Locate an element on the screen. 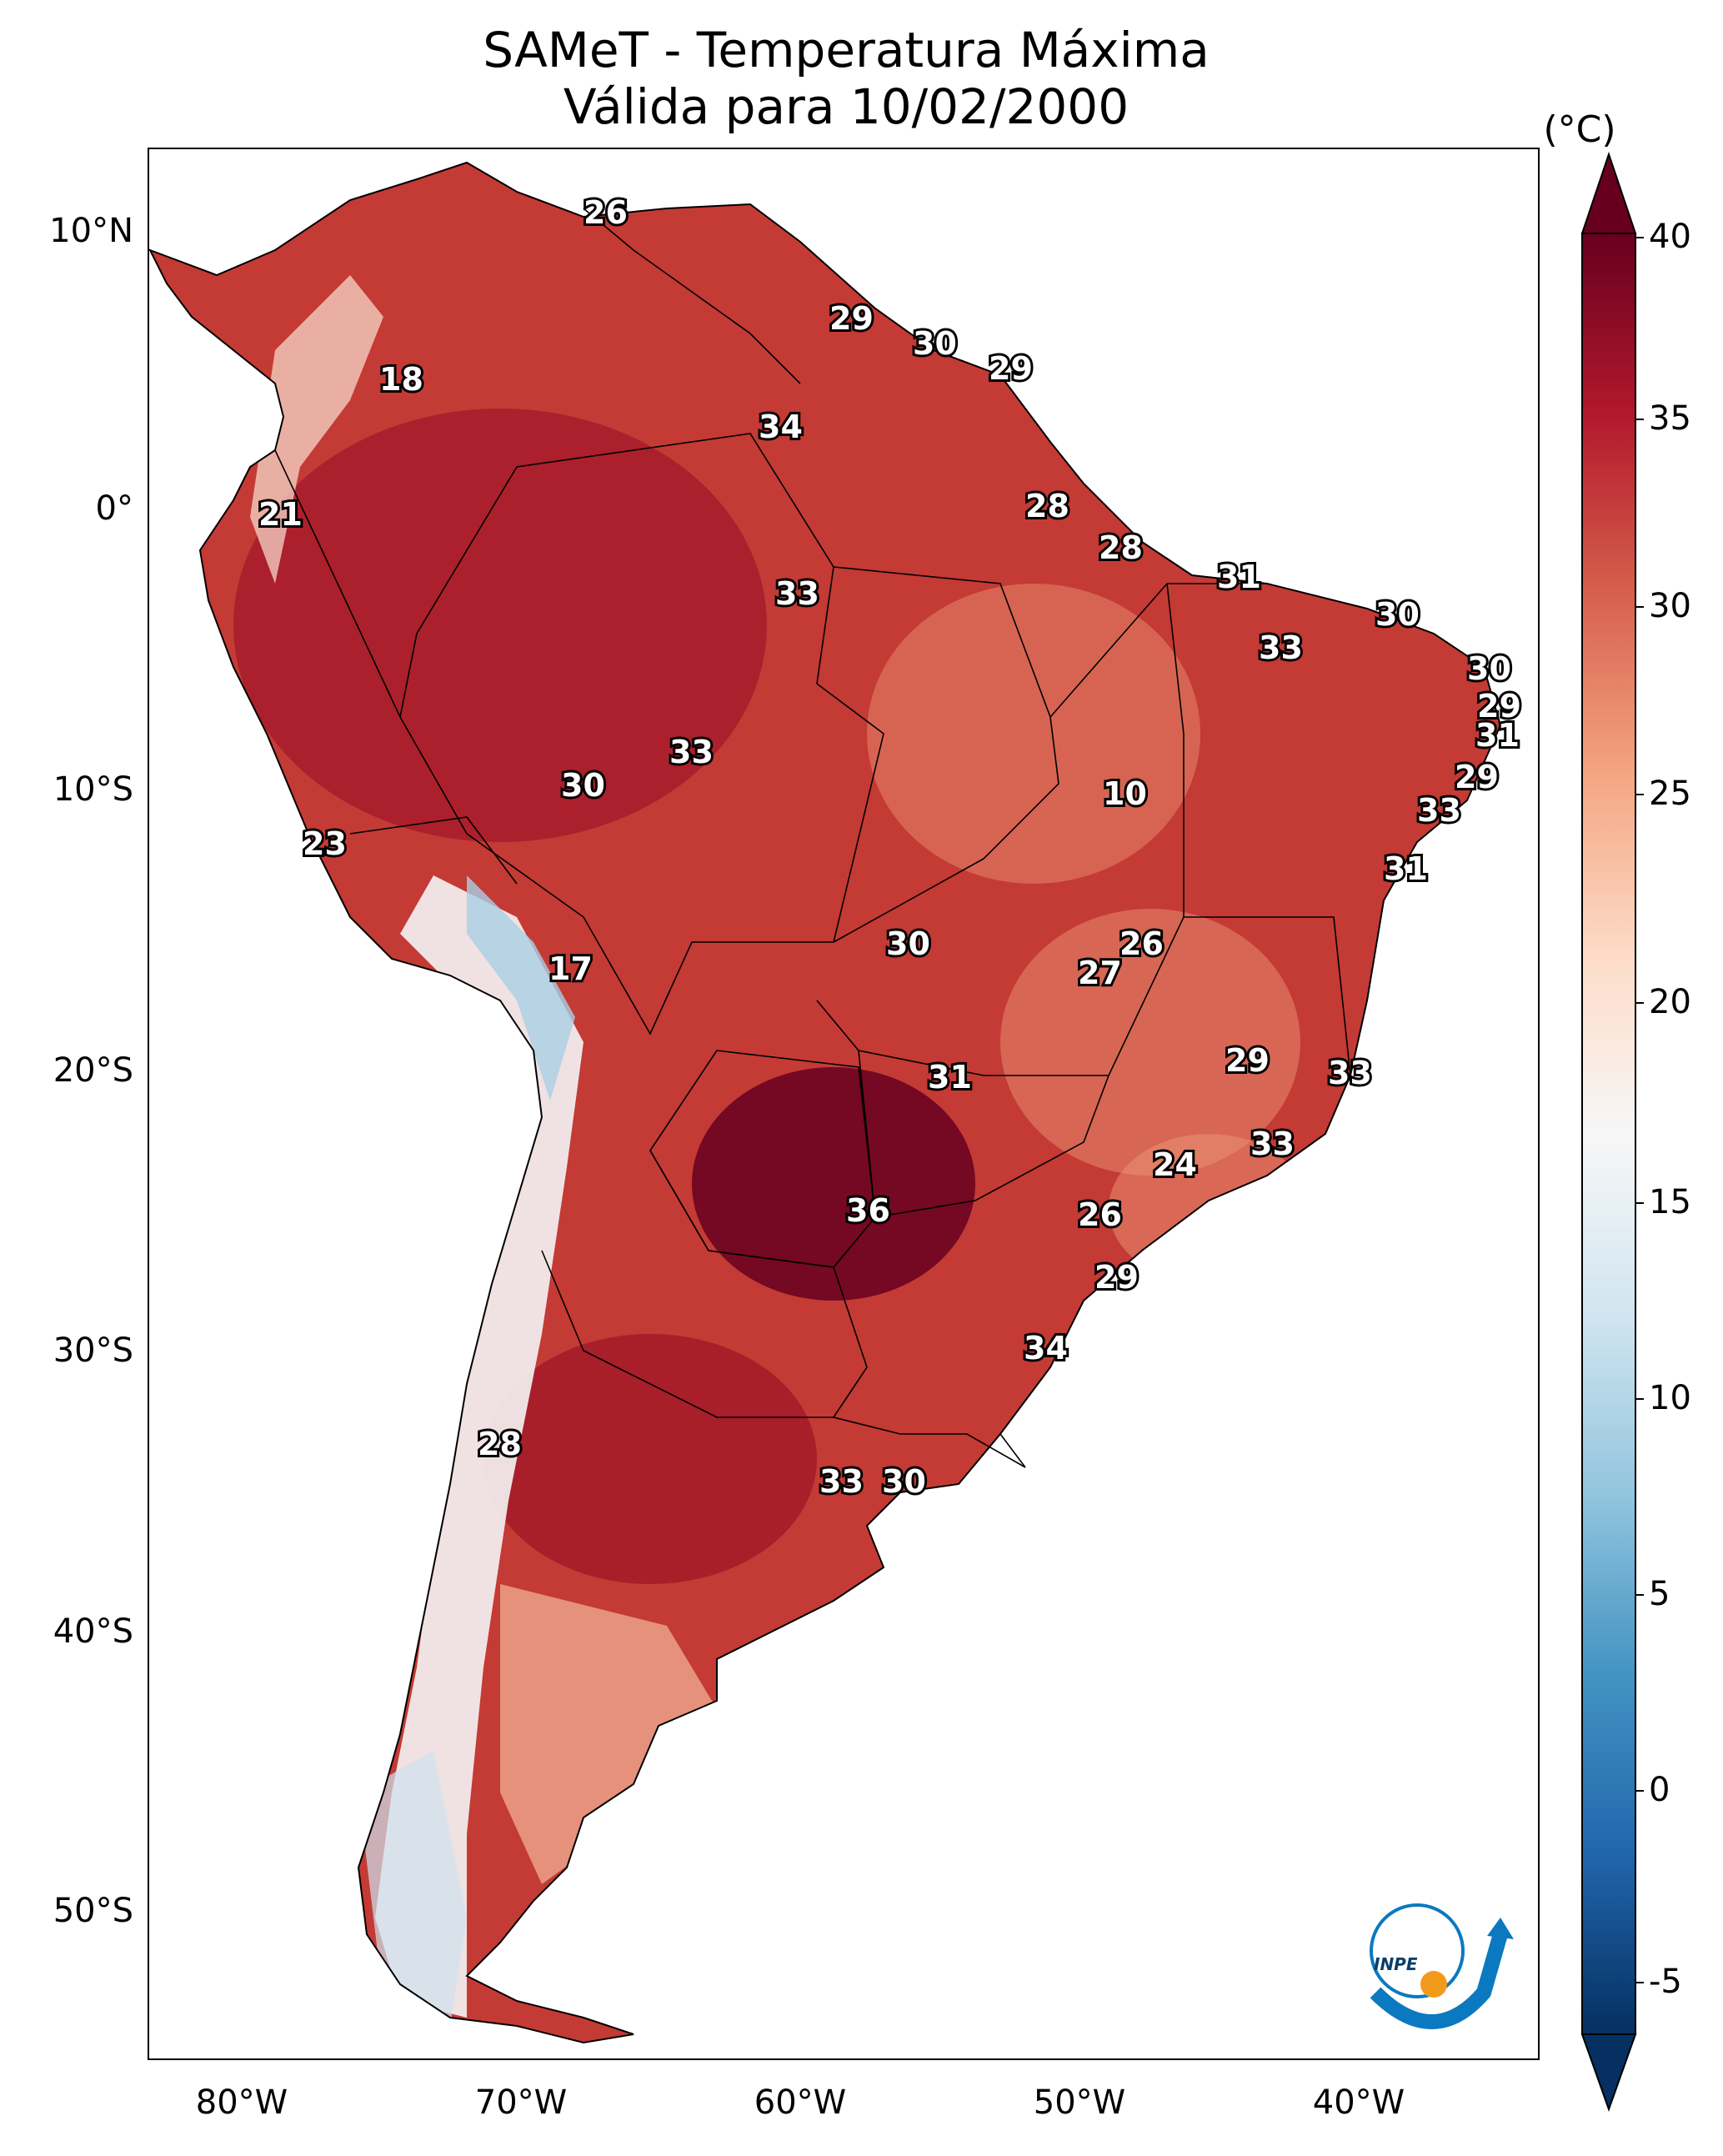  cb-tick-25: 25 is located at coordinates (1670, 794).